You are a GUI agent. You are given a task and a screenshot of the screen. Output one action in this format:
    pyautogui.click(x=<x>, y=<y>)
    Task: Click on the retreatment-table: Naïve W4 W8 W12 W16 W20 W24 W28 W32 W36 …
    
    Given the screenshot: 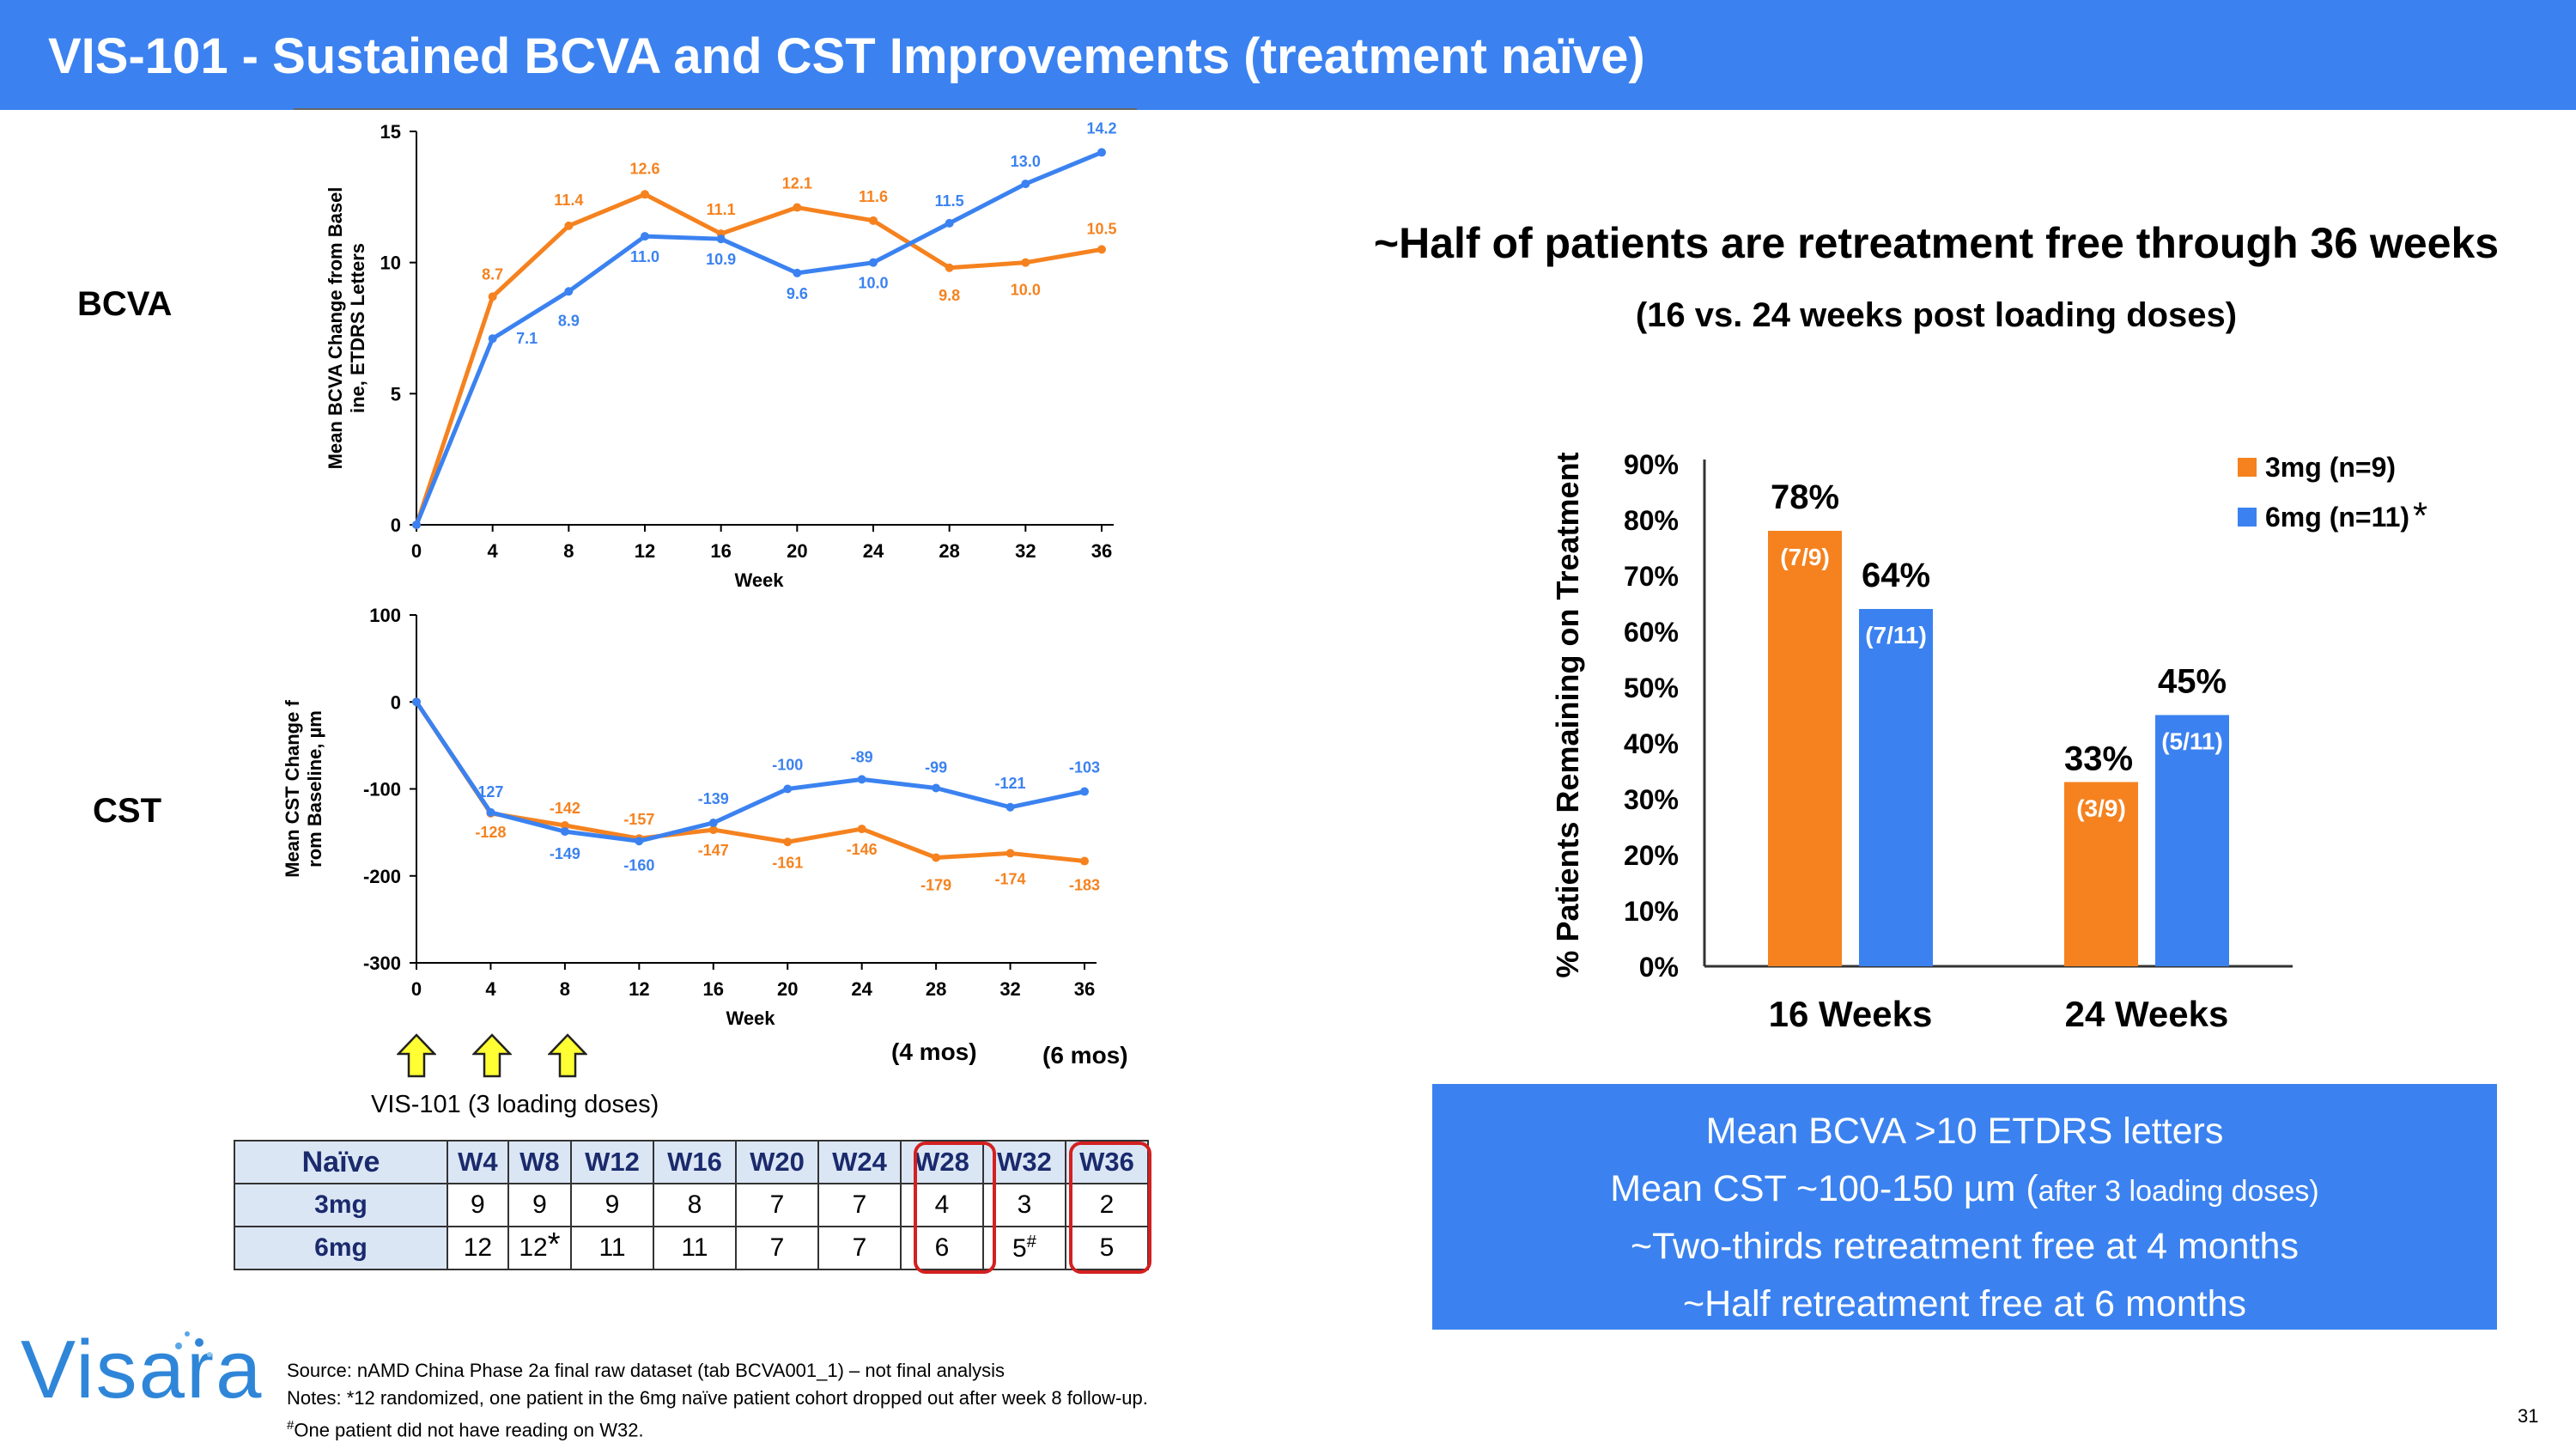 What is the action you would take?
    pyautogui.click(x=692, y=1205)
    